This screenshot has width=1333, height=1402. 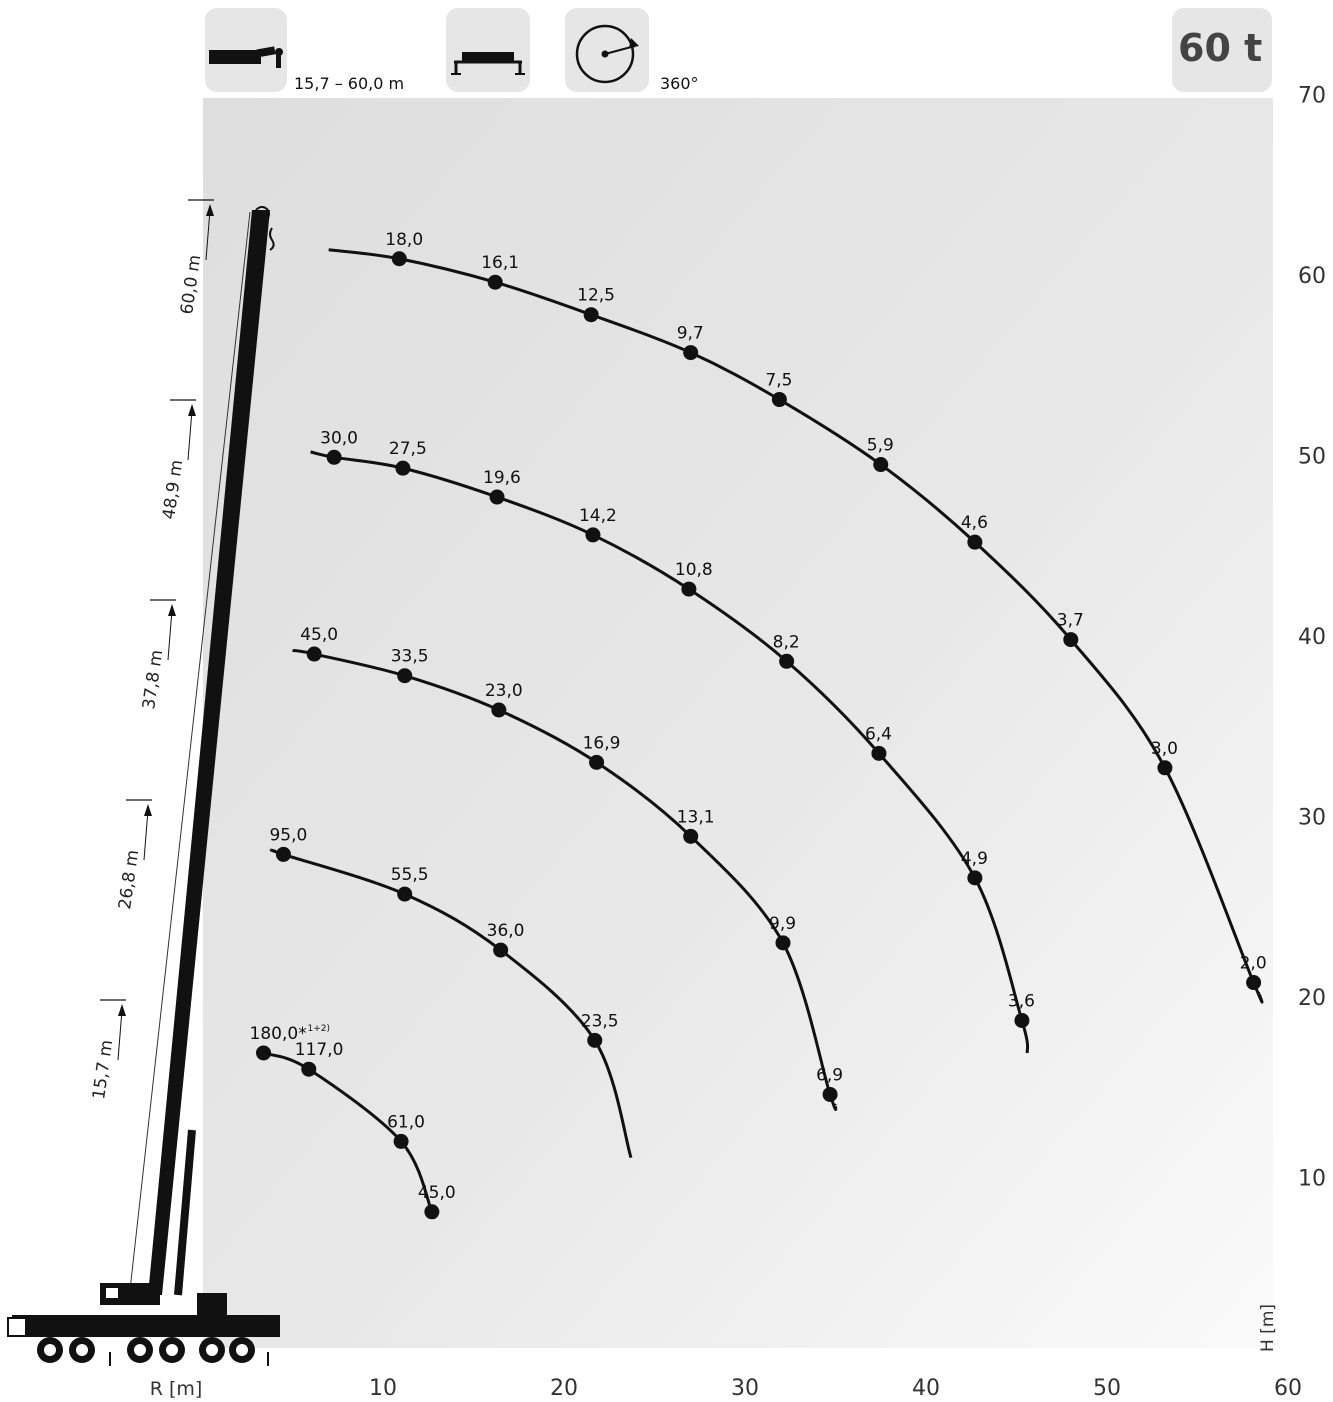 What do you see at coordinates (272, 239) in the screenshot?
I see `hook-icon` at bounding box center [272, 239].